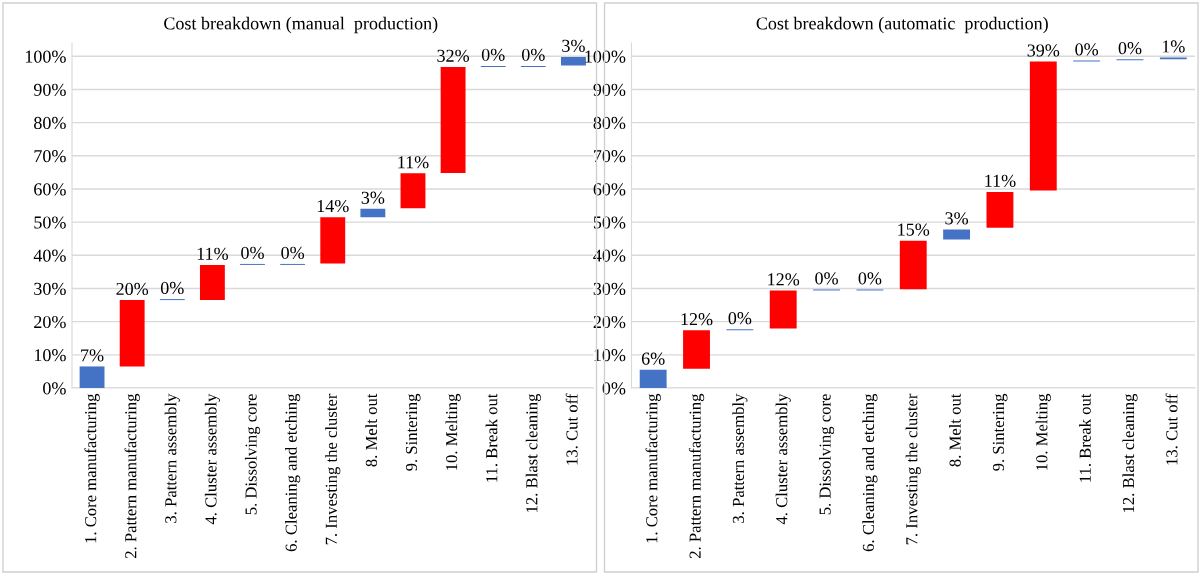  What do you see at coordinates (92, 355) in the screenshot?
I see `data-label: 7%` at bounding box center [92, 355].